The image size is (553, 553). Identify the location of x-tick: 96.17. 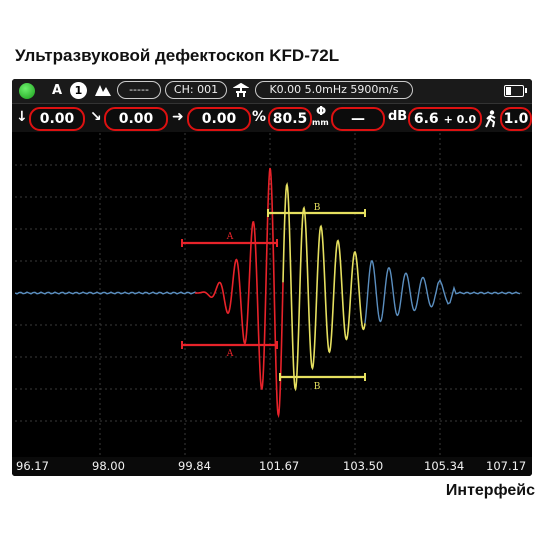
(32, 466).